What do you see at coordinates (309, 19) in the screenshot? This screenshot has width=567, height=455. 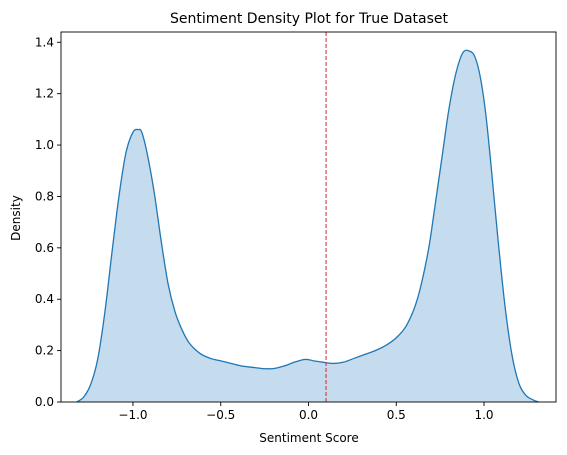 I see `chart-title: Sentiment Density Plot for True Dataset` at bounding box center [309, 19].